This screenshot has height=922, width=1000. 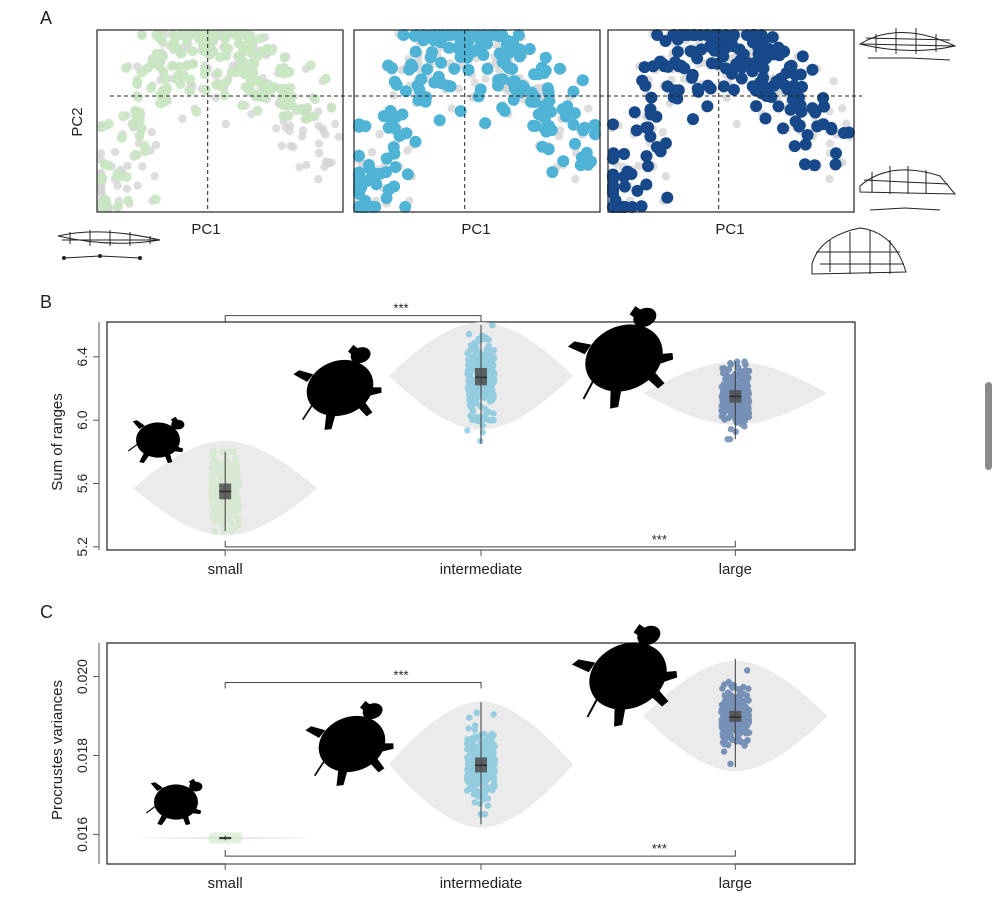 What do you see at coordinates (337, 389) in the screenshot?
I see `turtle-silhouette-intermediate-b` at bounding box center [337, 389].